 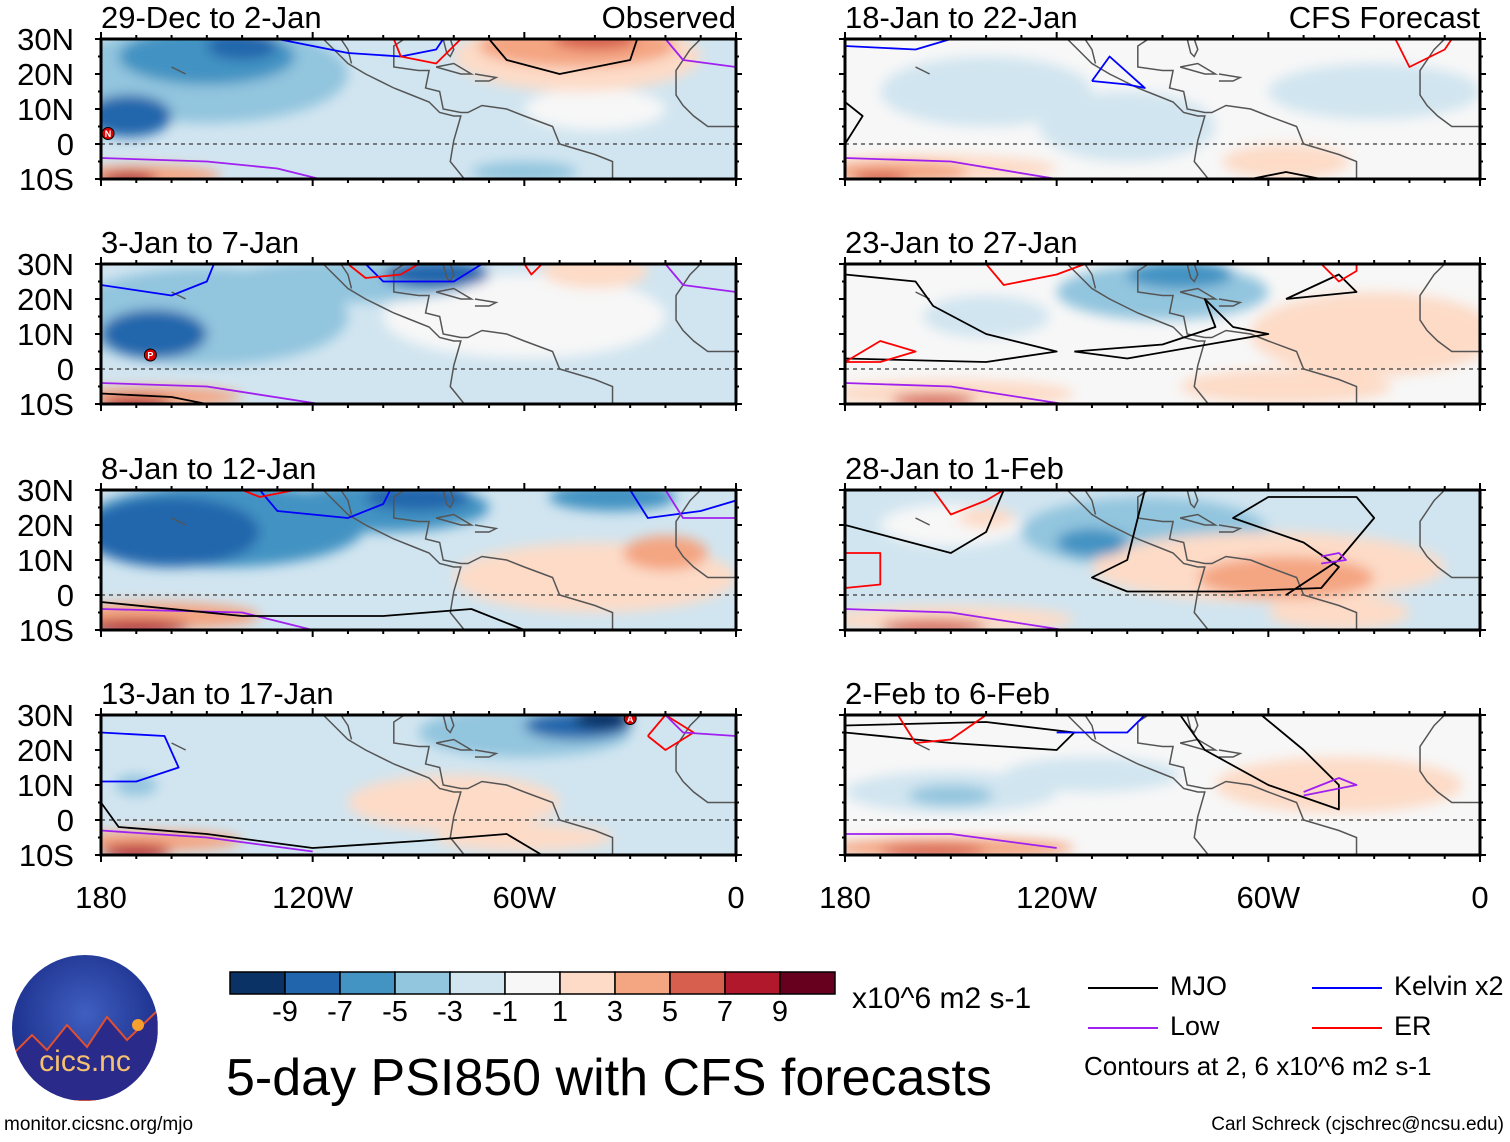 What do you see at coordinates (961, 17) in the screenshot?
I see `panel-title: 18-Jan to 22-Jan` at bounding box center [961, 17].